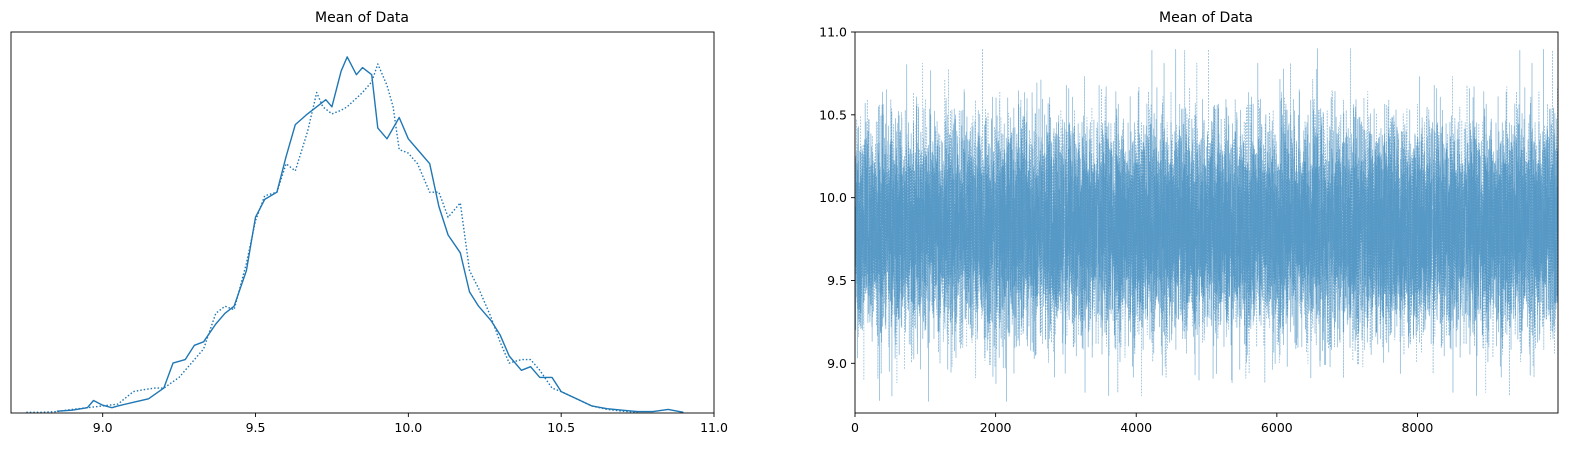 The width and height of the screenshot is (1569, 449). I want to click on trace-y-tick-label: 9.0, so click(837, 363).